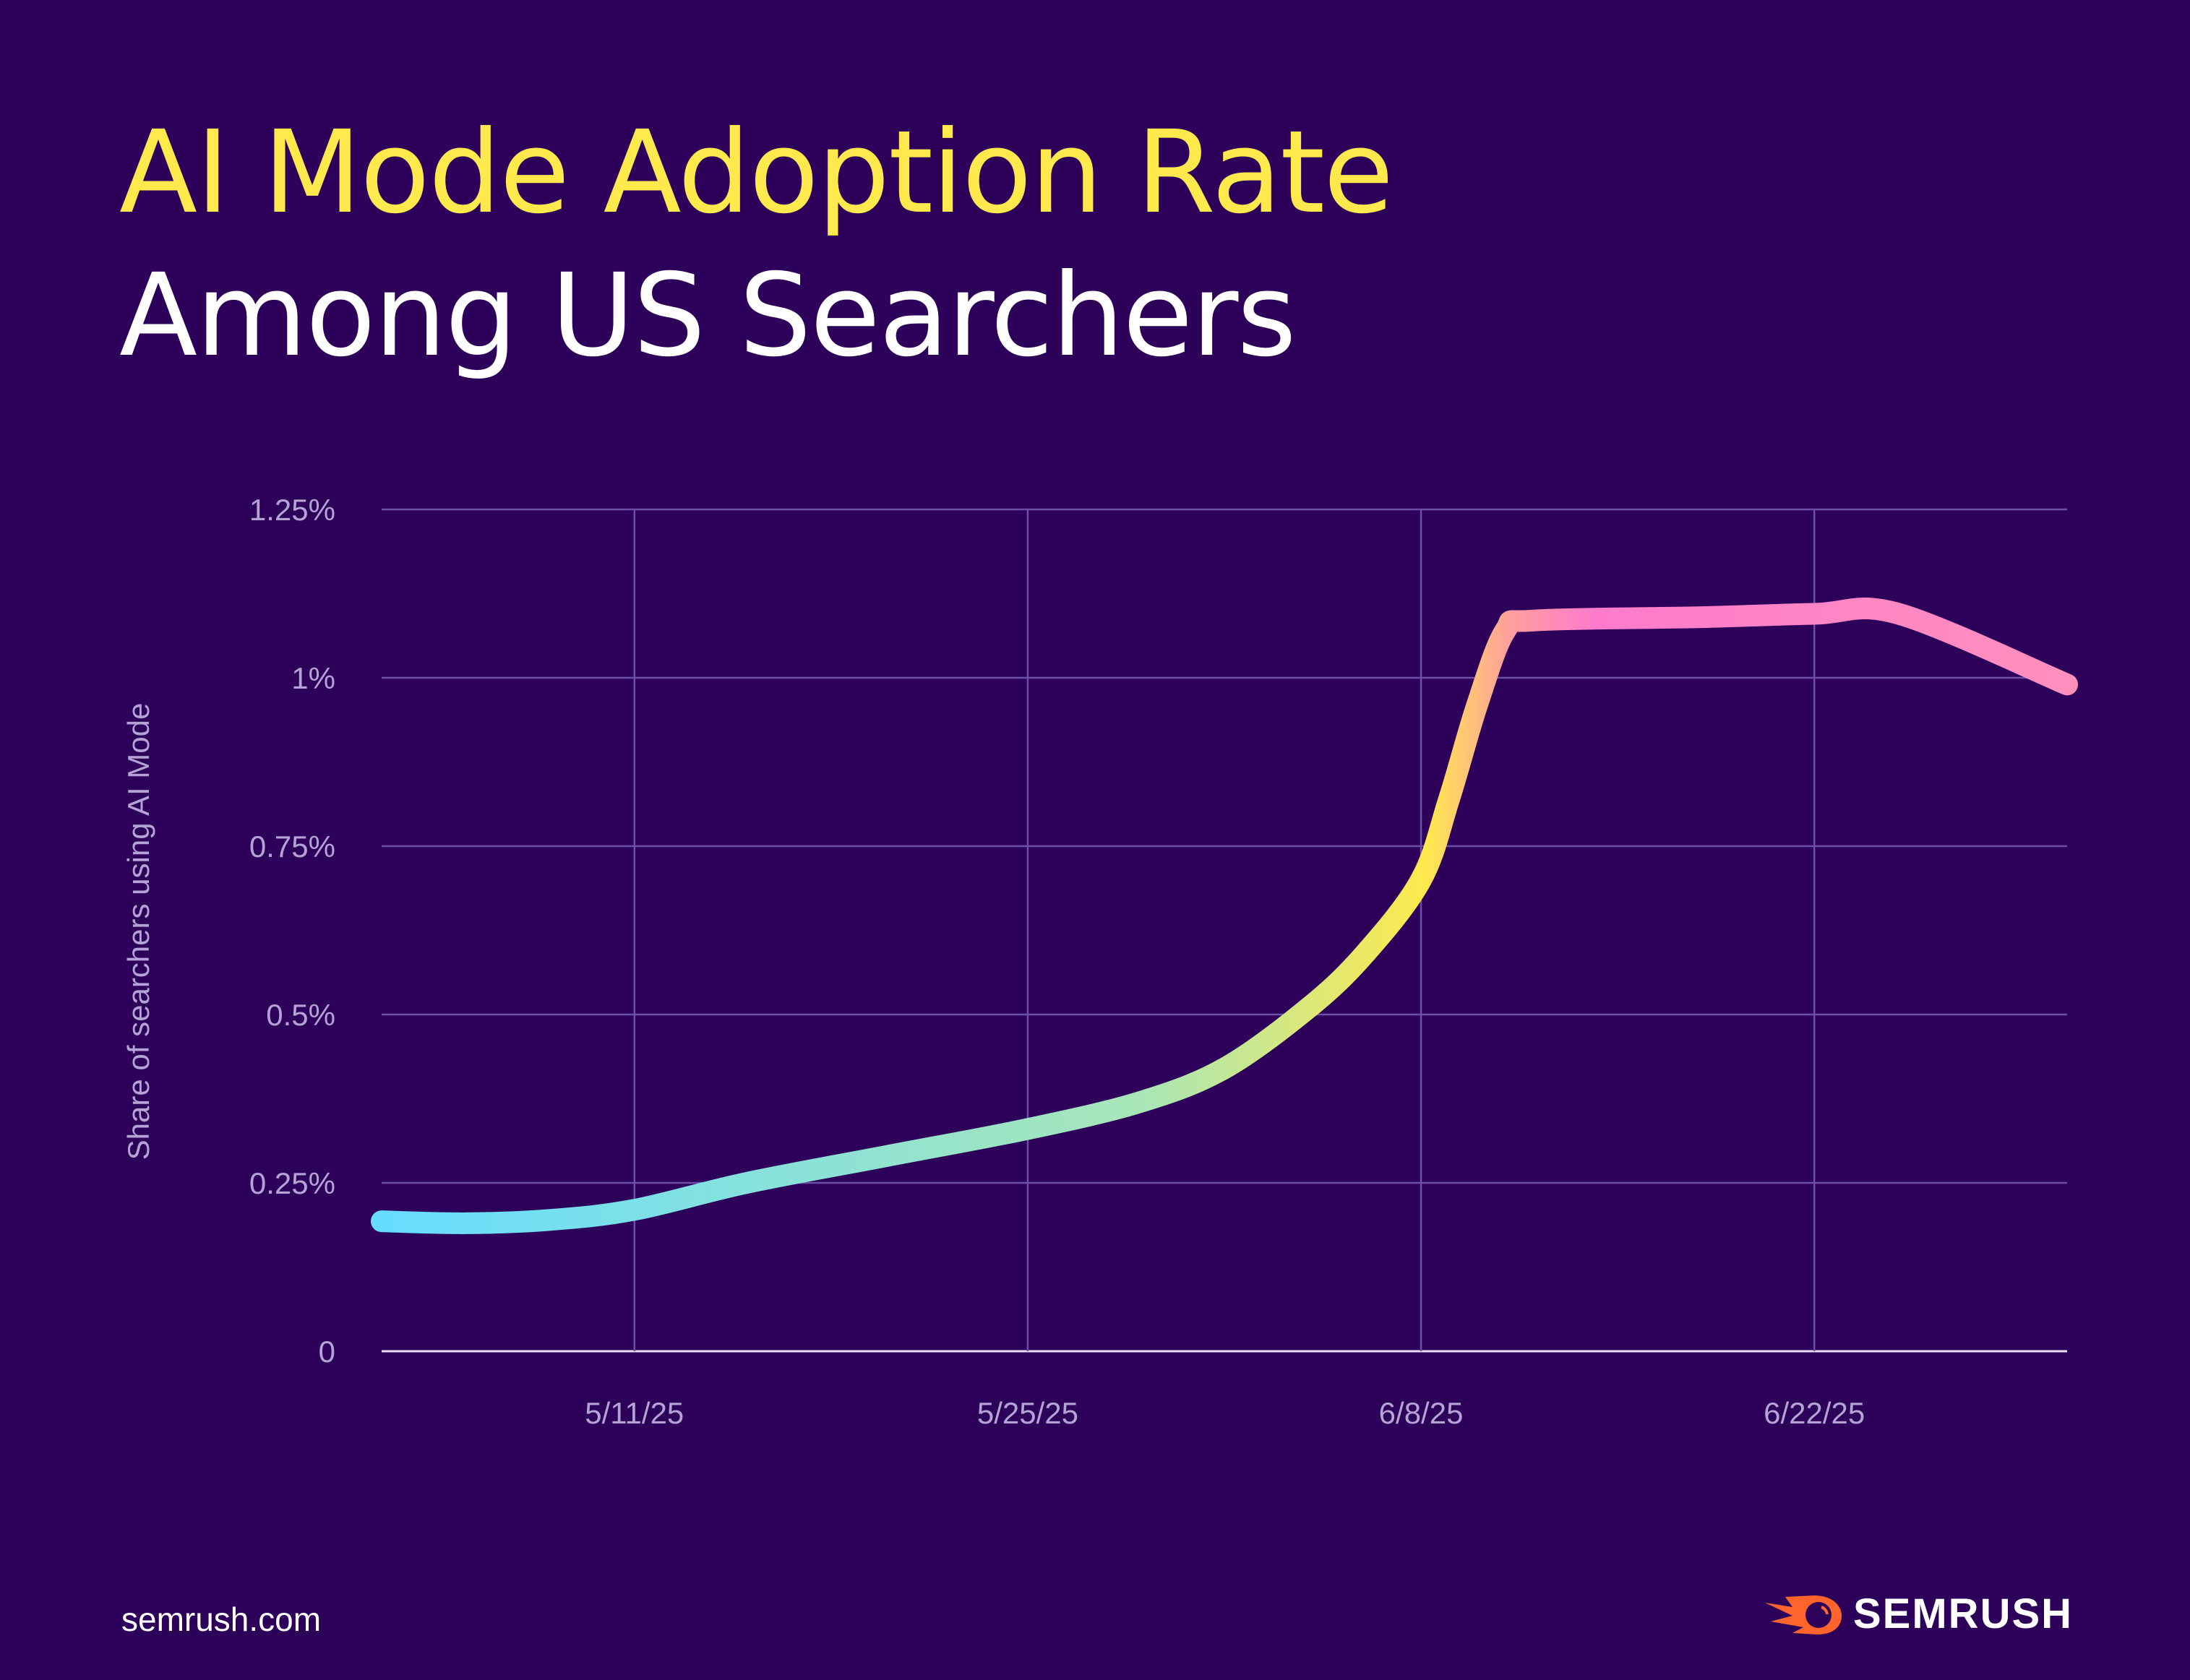  Describe the element at coordinates (138, 931) in the screenshot. I see `y-axis-label: Share of searchers using AI Mode` at that location.